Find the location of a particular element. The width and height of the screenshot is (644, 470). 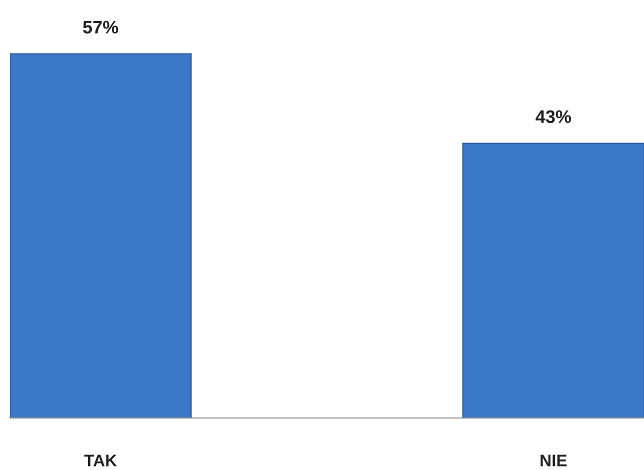

x-tick-label: TAK is located at coordinates (100, 460).